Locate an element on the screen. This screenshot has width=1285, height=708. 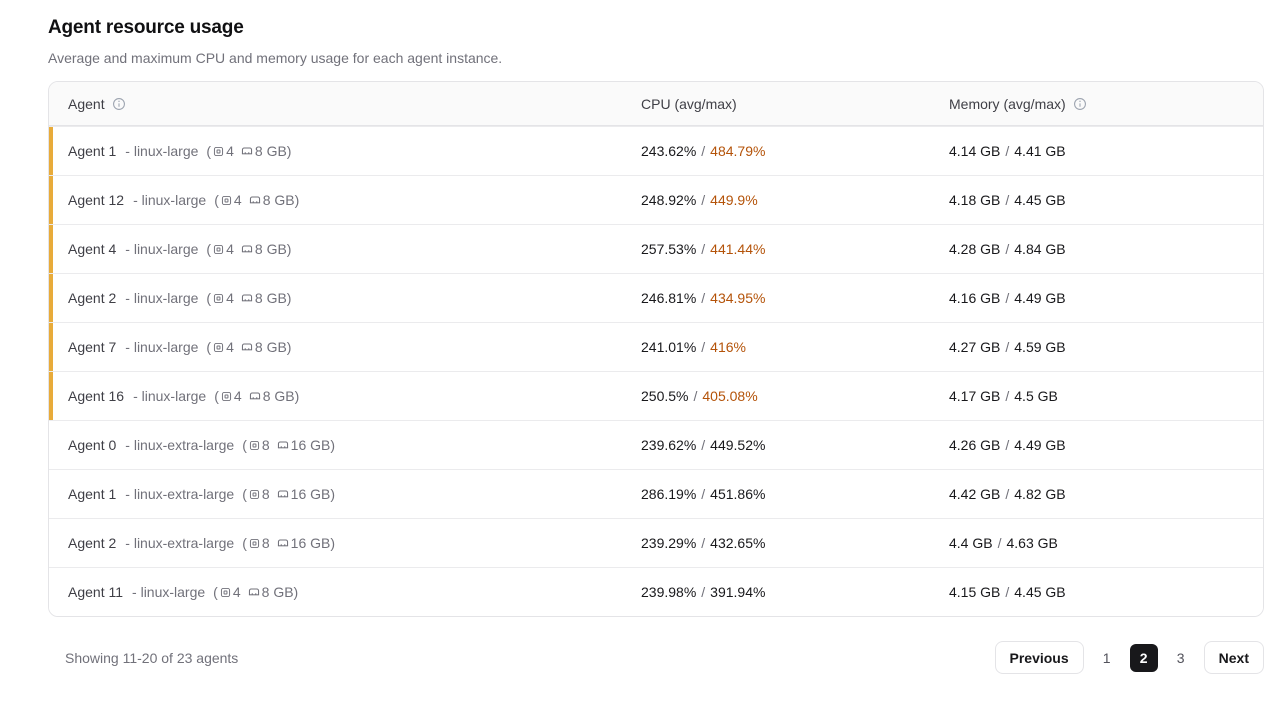
cpu-cell: 243.62%/484.79% is located at coordinates (703, 151).